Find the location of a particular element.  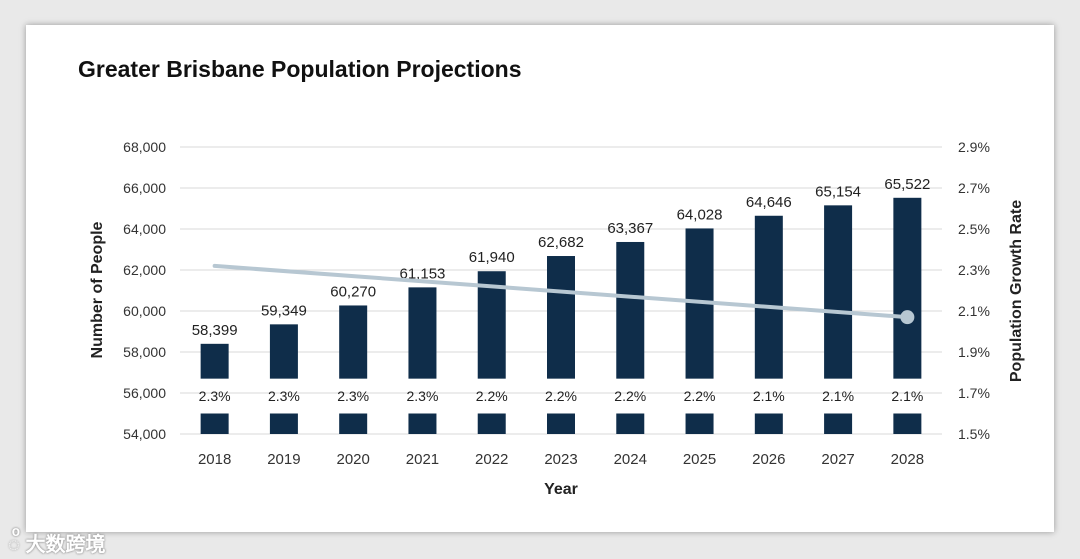

population-data-label: 62,682 is located at coordinates (561, 242).